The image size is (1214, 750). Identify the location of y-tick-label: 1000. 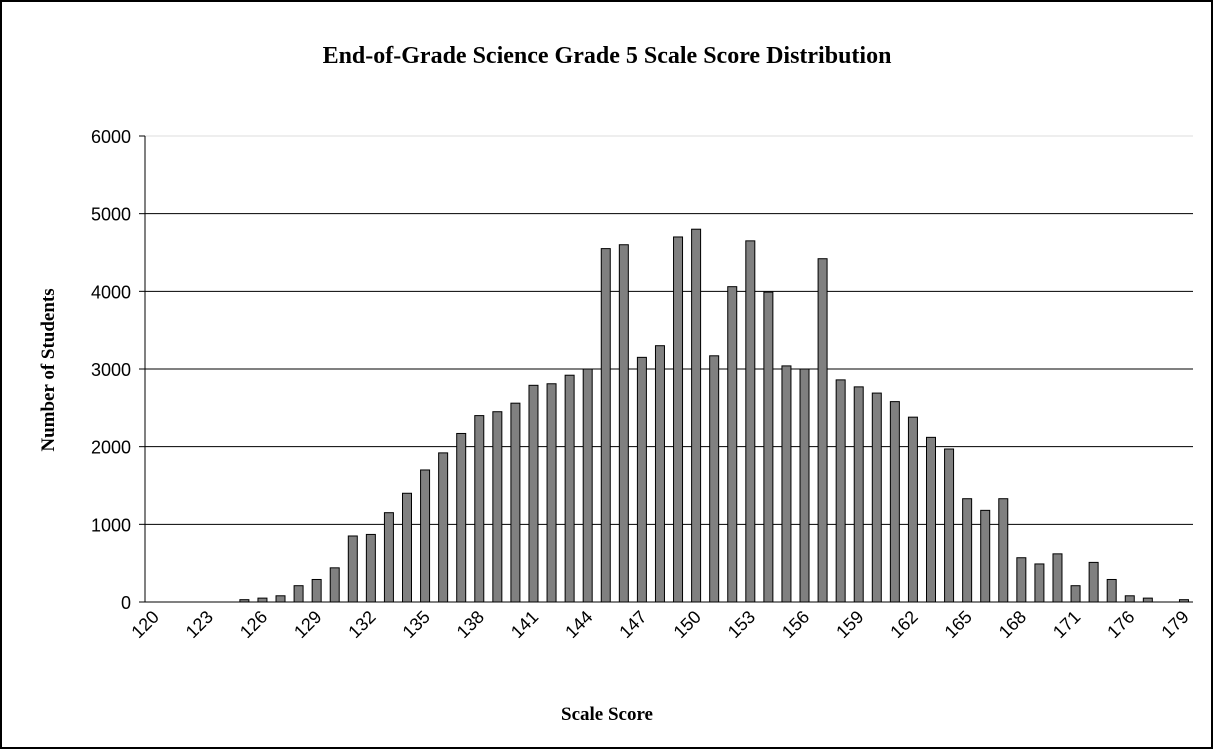
(111, 525).